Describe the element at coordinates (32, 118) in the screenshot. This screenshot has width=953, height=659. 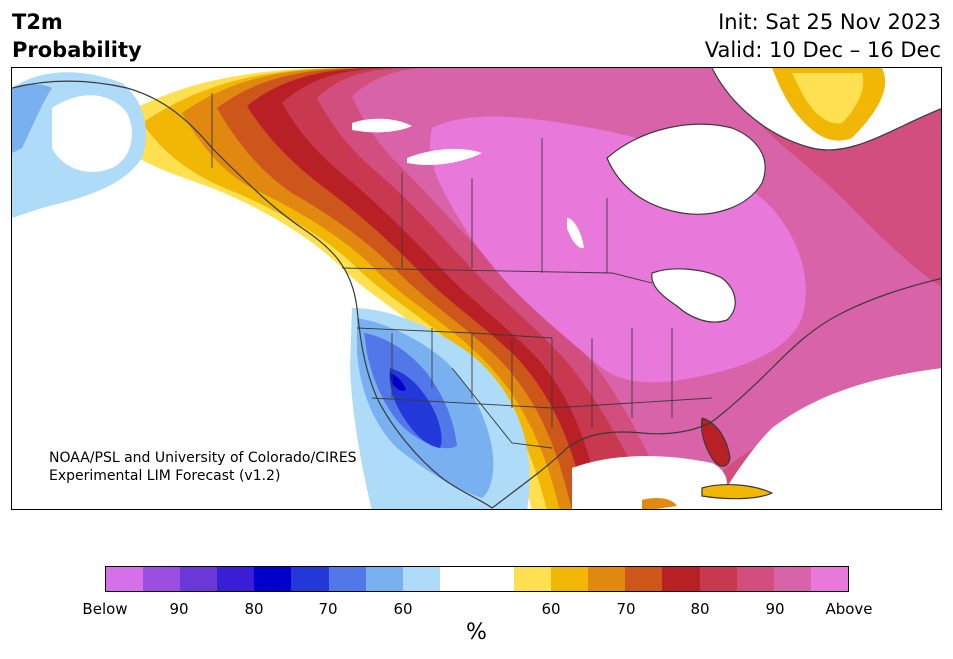
I see `alaska-cold-mid` at that location.